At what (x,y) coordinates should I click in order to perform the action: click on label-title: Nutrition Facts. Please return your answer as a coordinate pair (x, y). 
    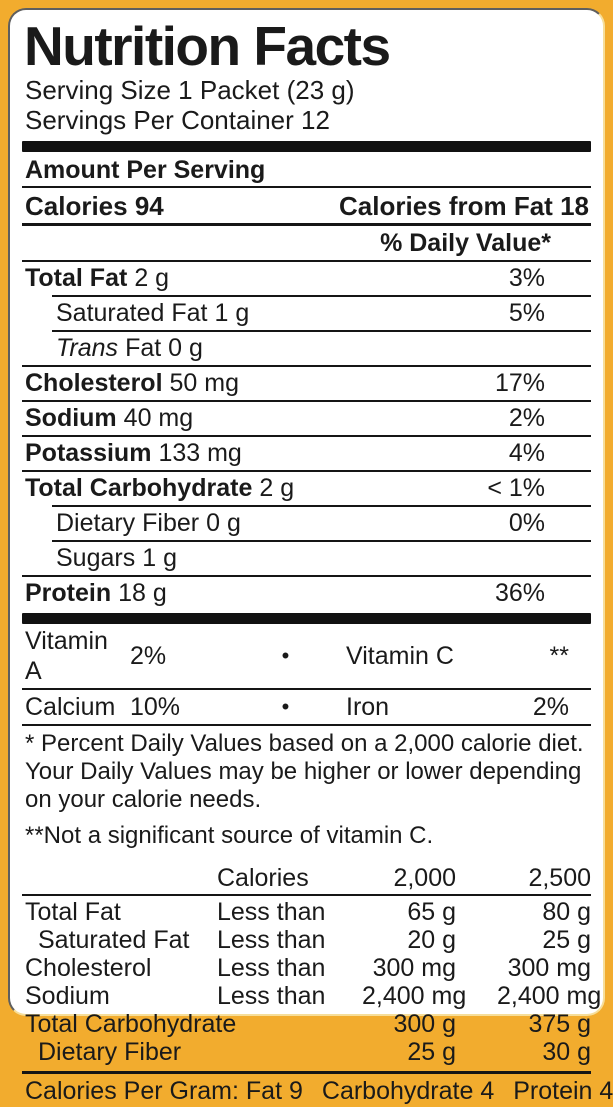
    Looking at the image, I should click on (207, 46).